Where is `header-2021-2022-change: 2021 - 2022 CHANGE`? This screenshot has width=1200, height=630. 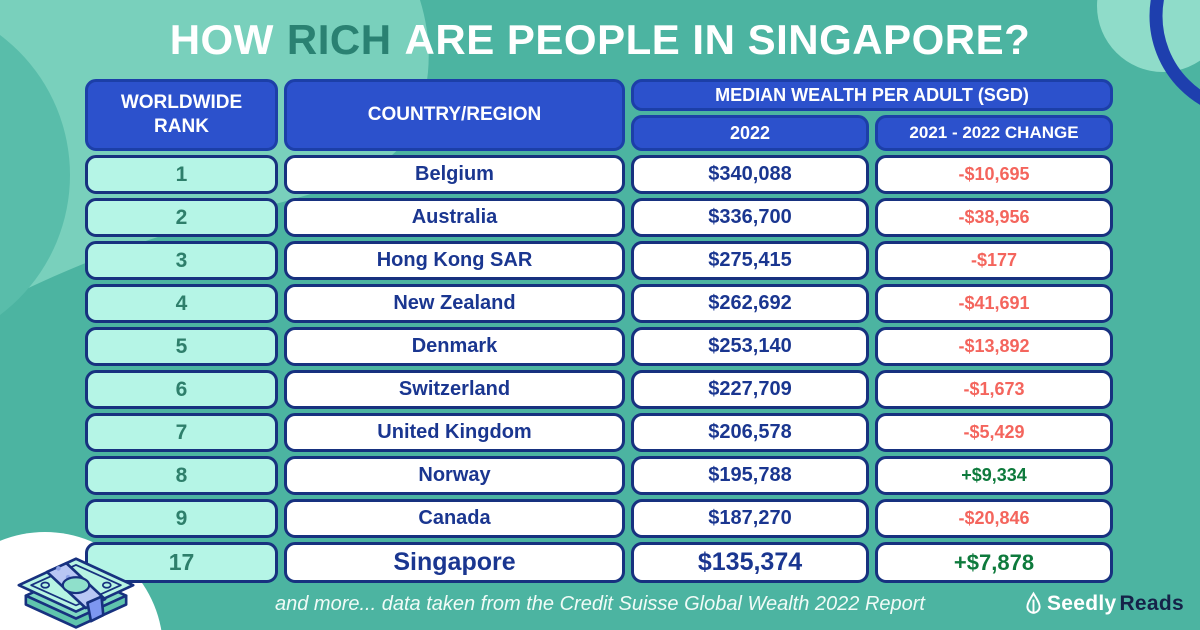 header-2021-2022-change: 2021 - 2022 CHANGE is located at coordinates (994, 133).